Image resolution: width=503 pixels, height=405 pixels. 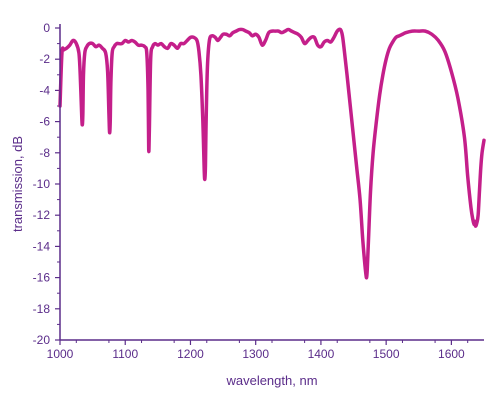 I want to click on x-tick-label: 1600, so click(x=451, y=354).